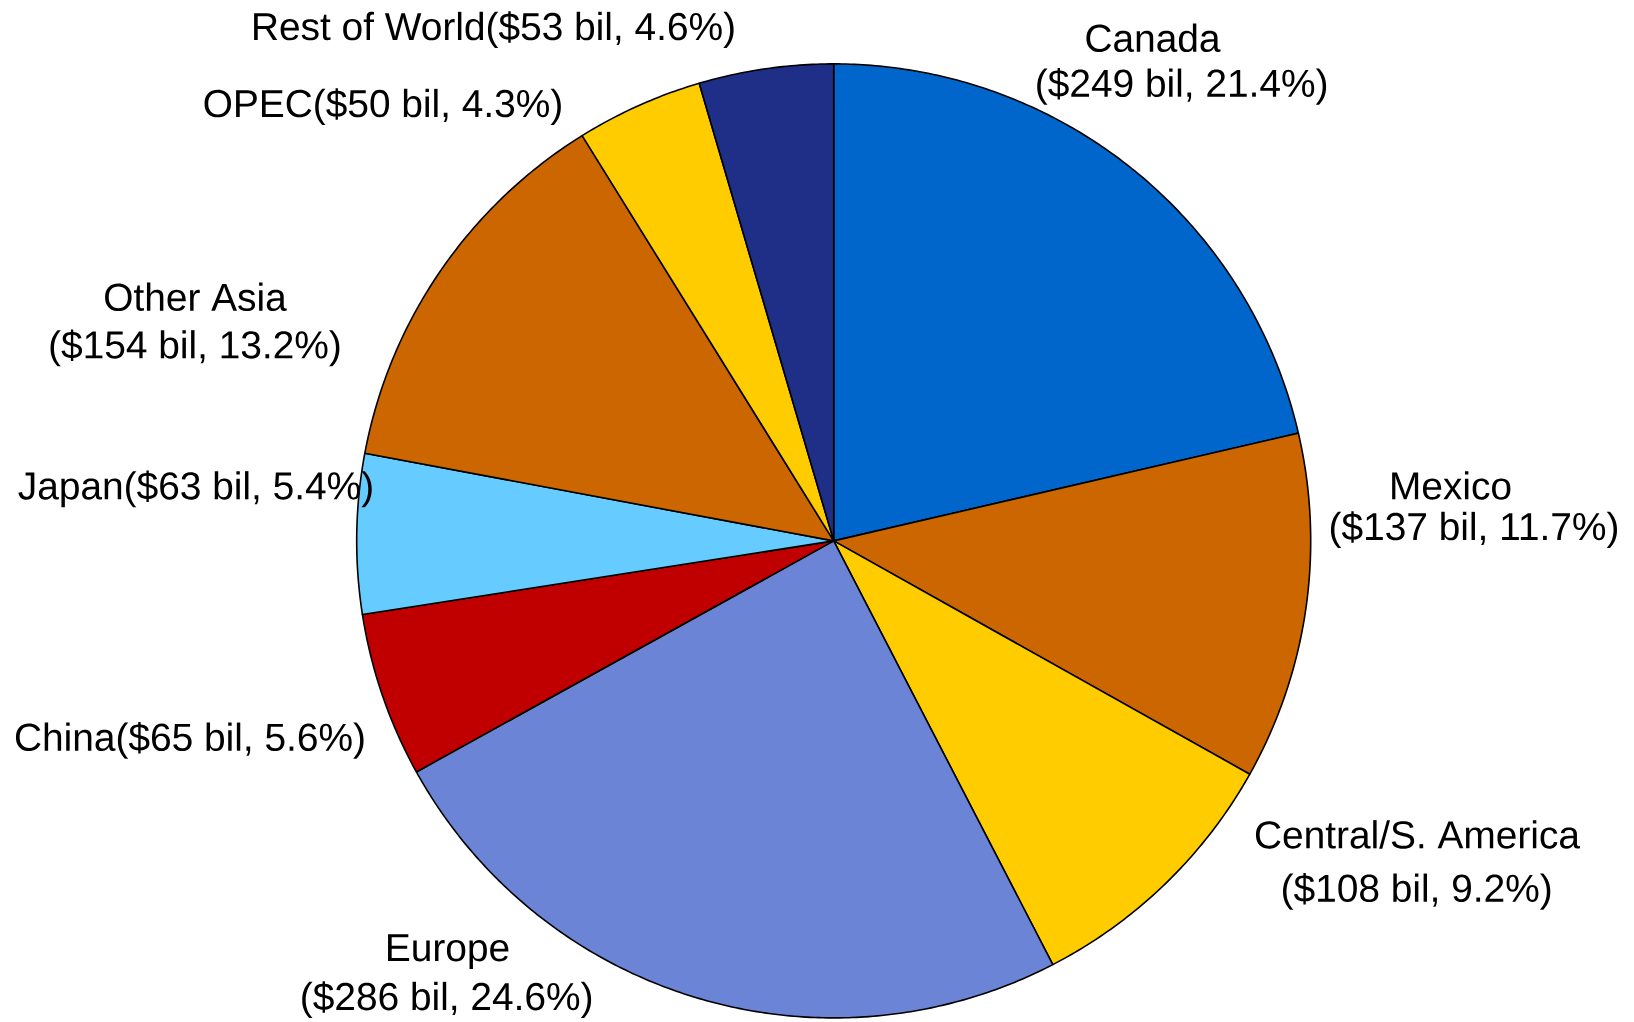  Describe the element at coordinates (1182, 86) in the screenshot. I see `data-label: ($249 bil, 21.4%)` at that location.